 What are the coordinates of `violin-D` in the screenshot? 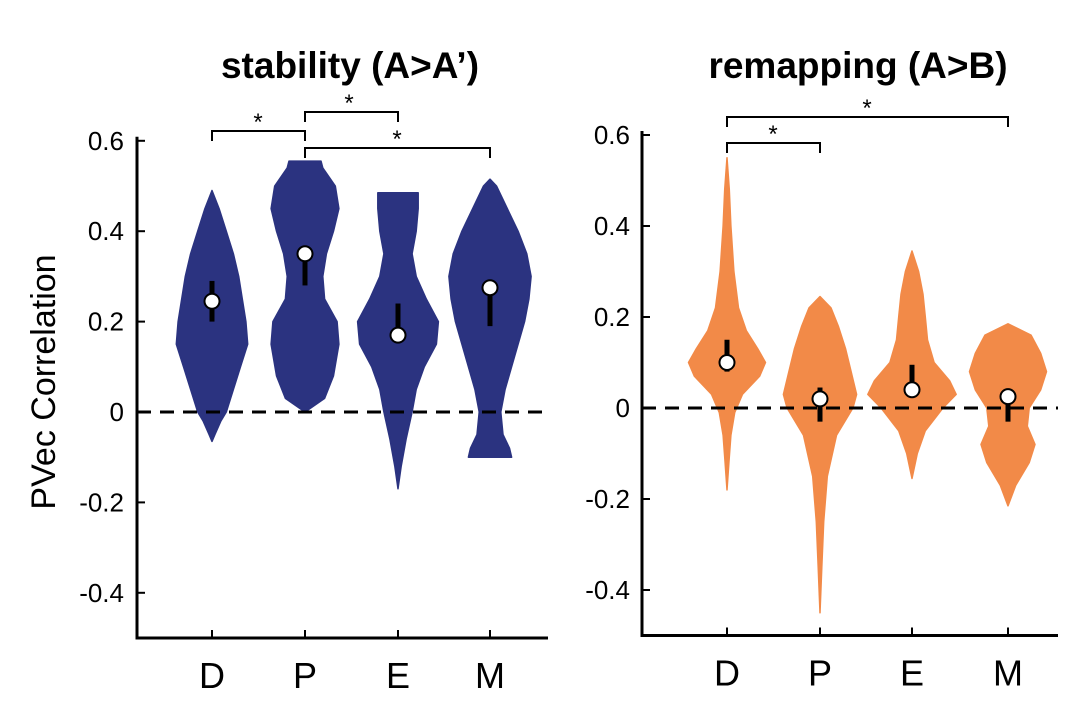 It's located at (727, 323).